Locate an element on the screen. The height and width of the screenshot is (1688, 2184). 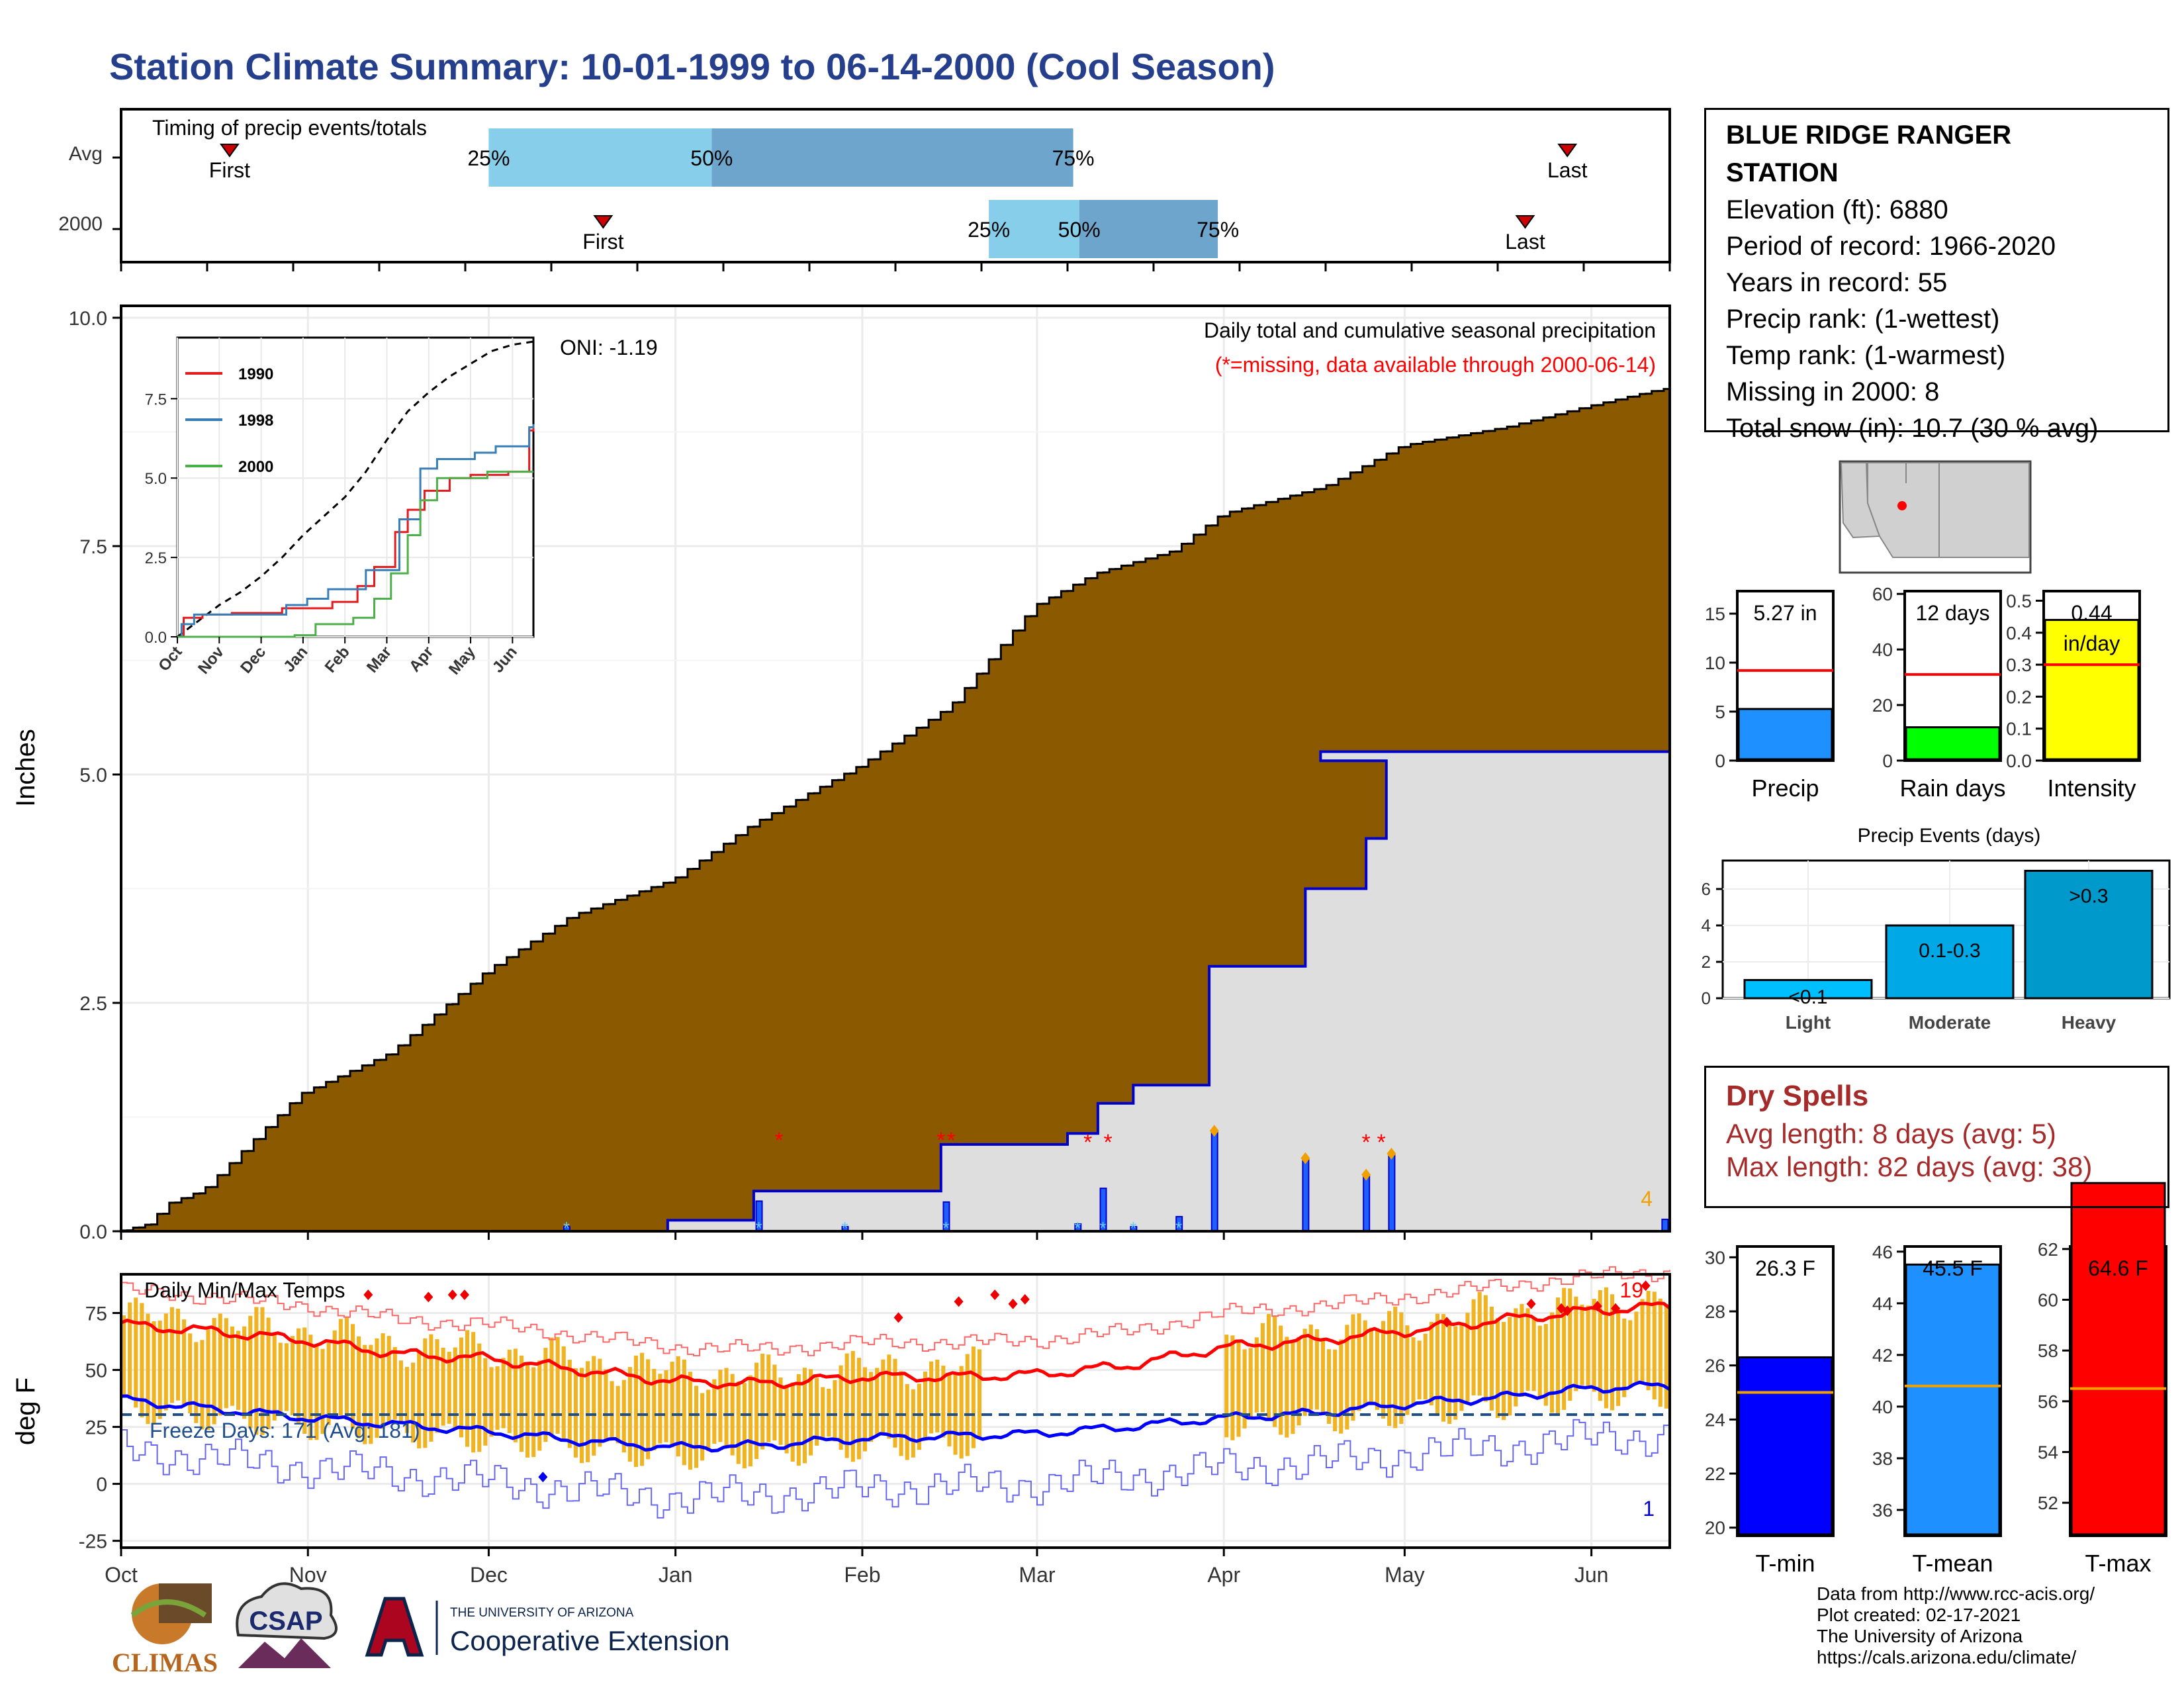
last-marker is located at coordinates (1567, 151).